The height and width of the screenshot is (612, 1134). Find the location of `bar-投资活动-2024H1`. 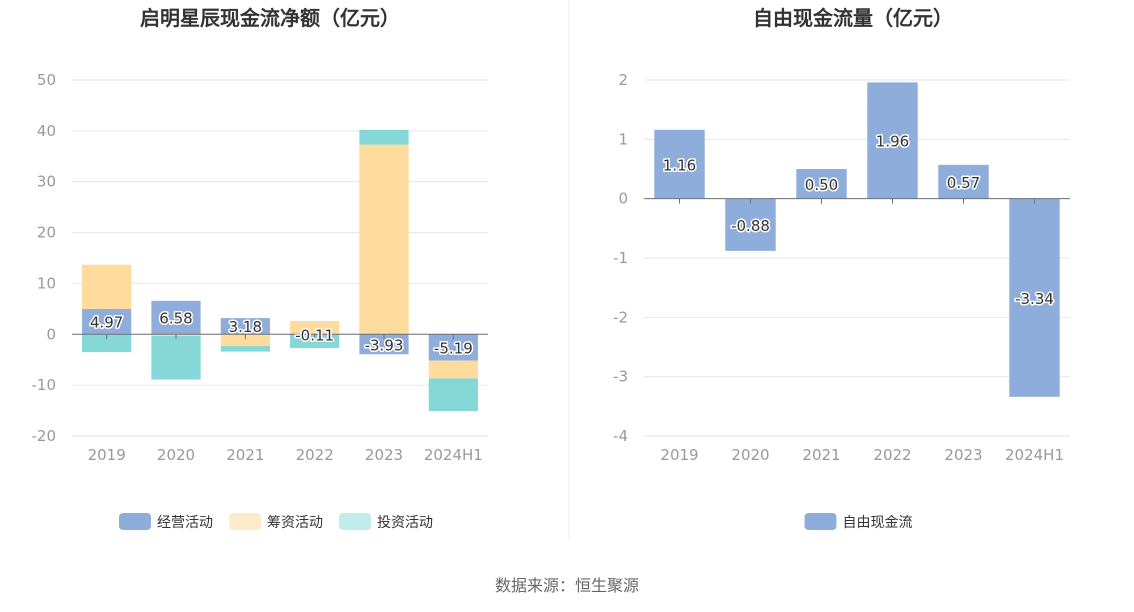

bar-投资活动-2024H1 is located at coordinates (453, 395).